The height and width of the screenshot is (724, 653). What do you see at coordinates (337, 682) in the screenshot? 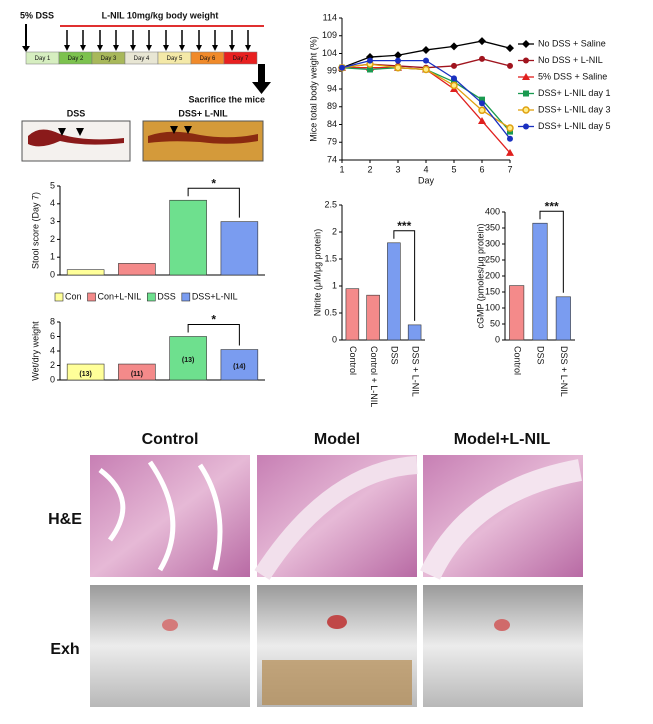
I see `bedding` at bounding box center [337, 682].